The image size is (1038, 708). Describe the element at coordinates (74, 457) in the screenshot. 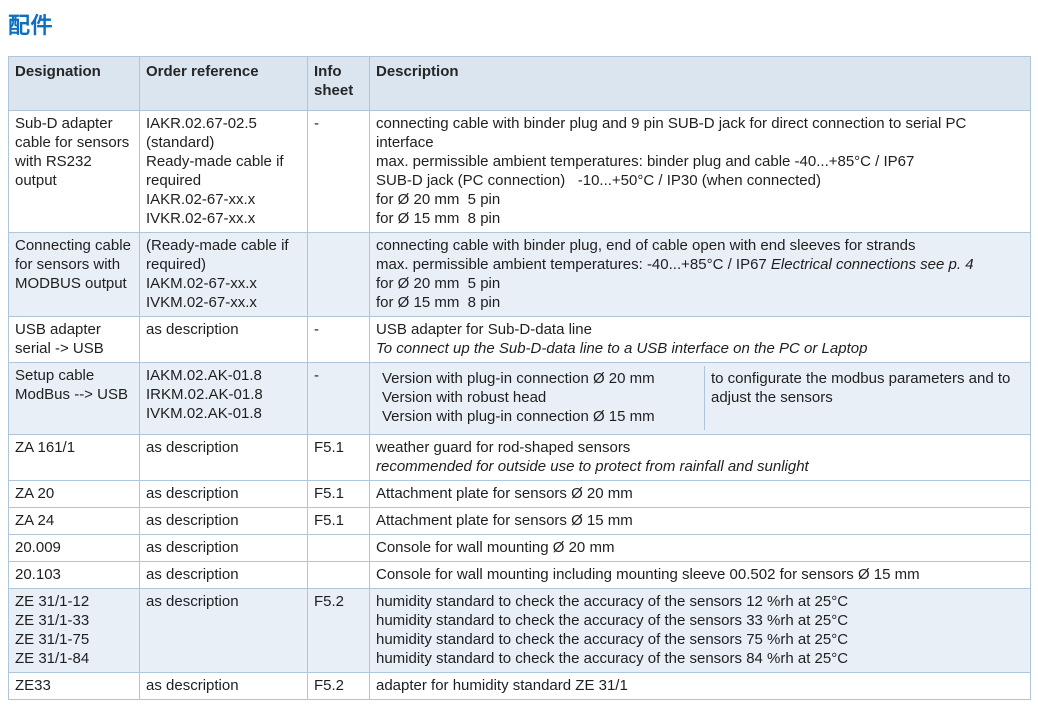

I see `cell-designation: ZA 161/1` at that location.